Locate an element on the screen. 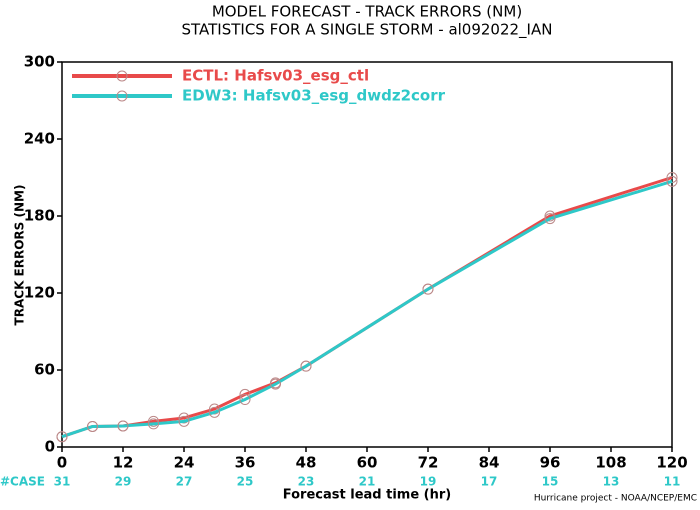  x-axis-label: Forecast lead time (hr) is located at coordinates (367, 495).